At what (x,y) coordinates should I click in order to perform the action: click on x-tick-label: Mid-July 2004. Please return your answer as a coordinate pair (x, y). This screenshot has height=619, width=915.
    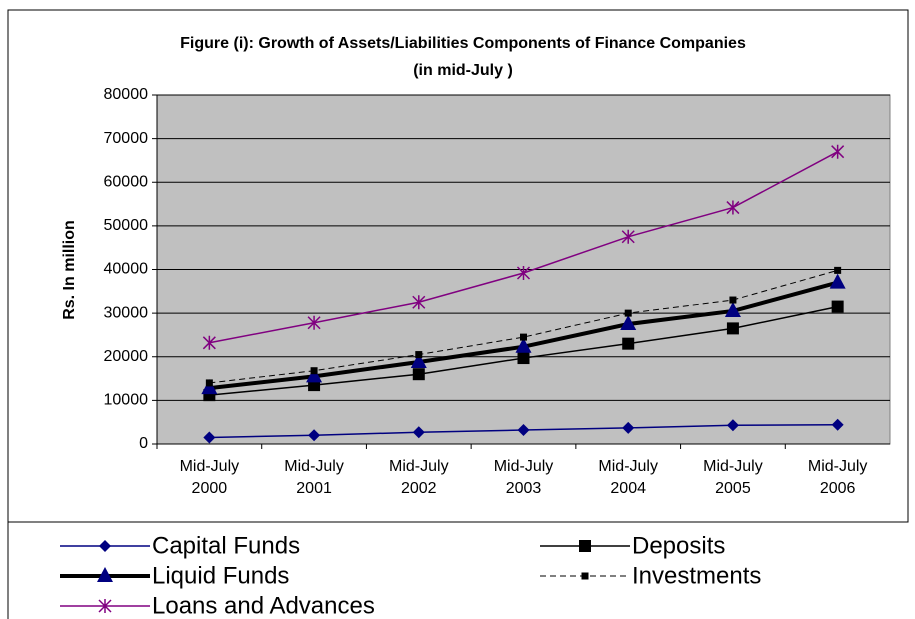
    Looking at the image, I should click on (628, 477).